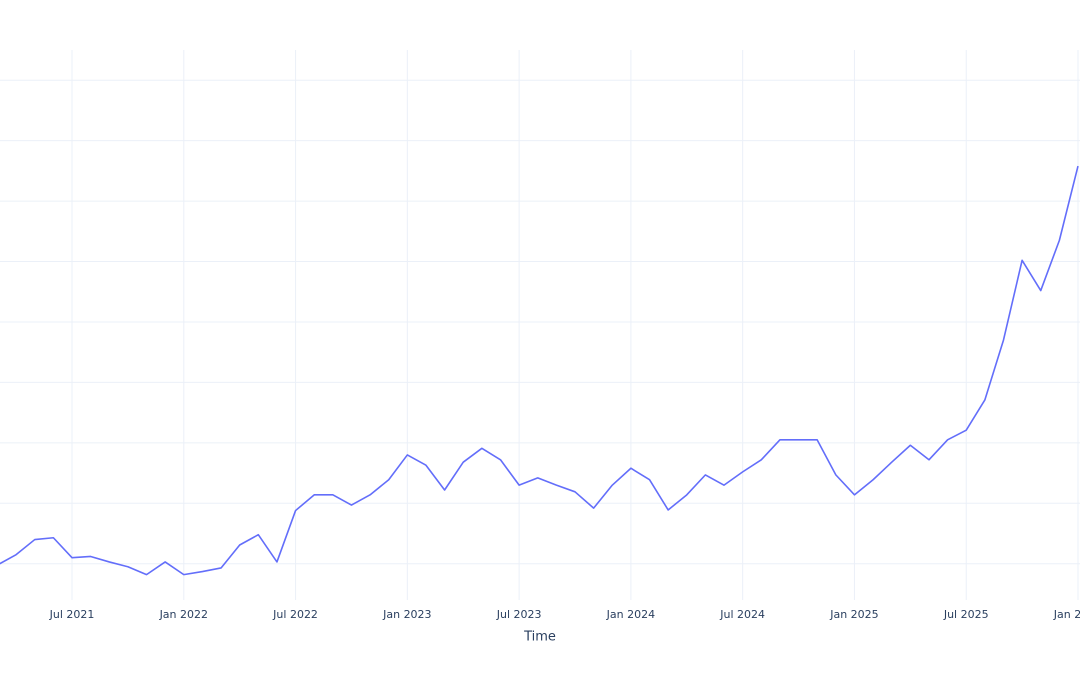  What do you see at coordinates (72, 614) in the screenshot?
I see `x-tick-label: Jul 2021` at bounding box center [72, 614].